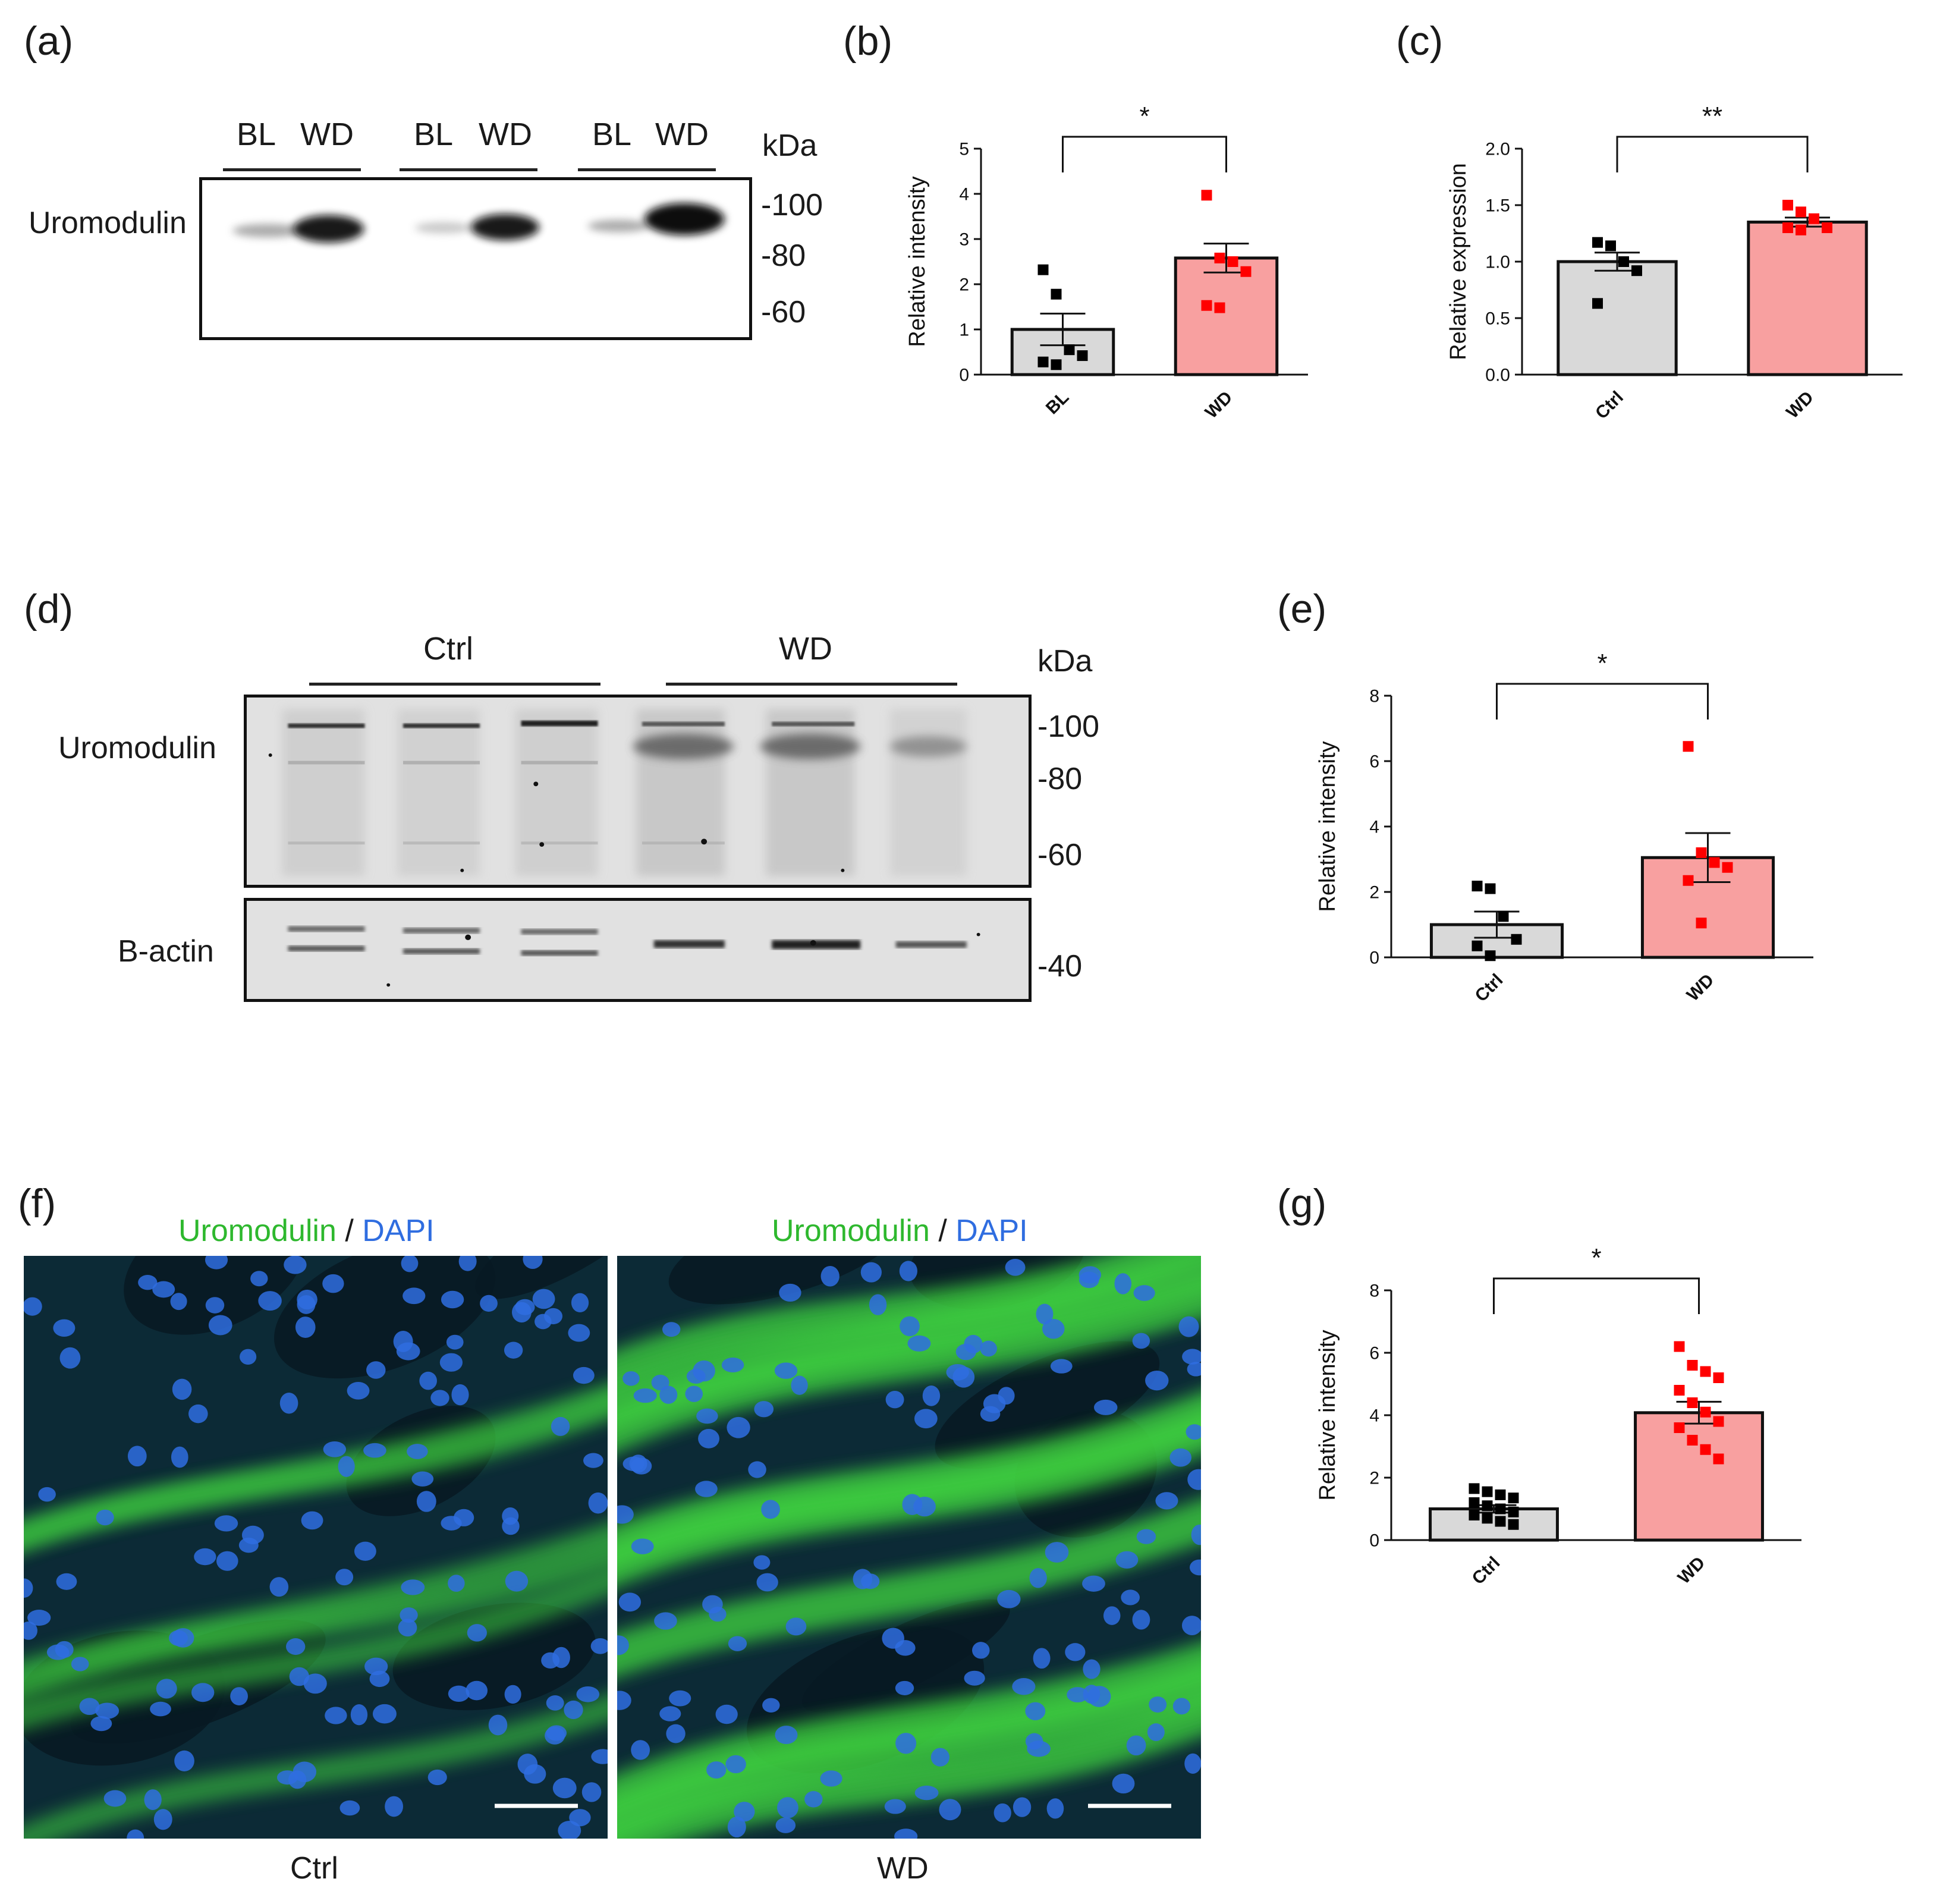 The width and height of the screenshot is (1940, 1904). What do you see at coordinates (1374, 1291) in the screenshot?
I see `y-tick-label: 8` at bounding box center [1374, 1291].